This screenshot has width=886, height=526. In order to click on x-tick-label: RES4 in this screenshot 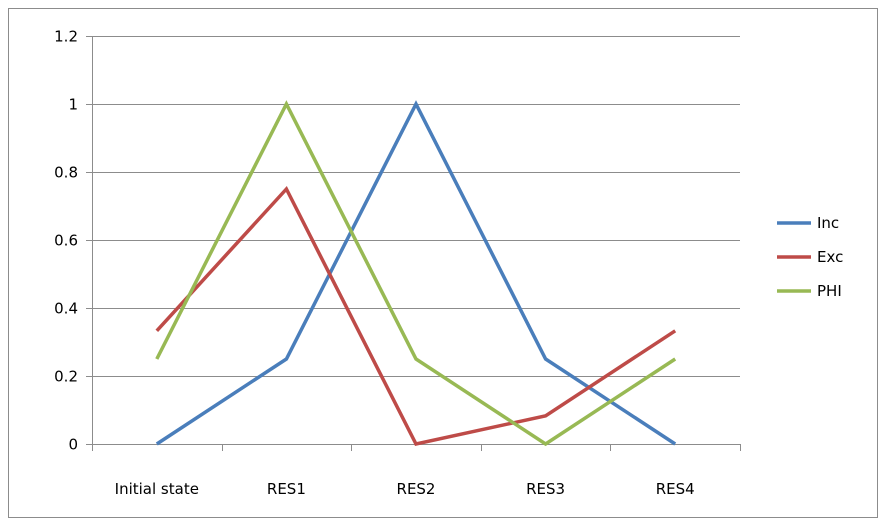, I will do `click(675, 489)`.